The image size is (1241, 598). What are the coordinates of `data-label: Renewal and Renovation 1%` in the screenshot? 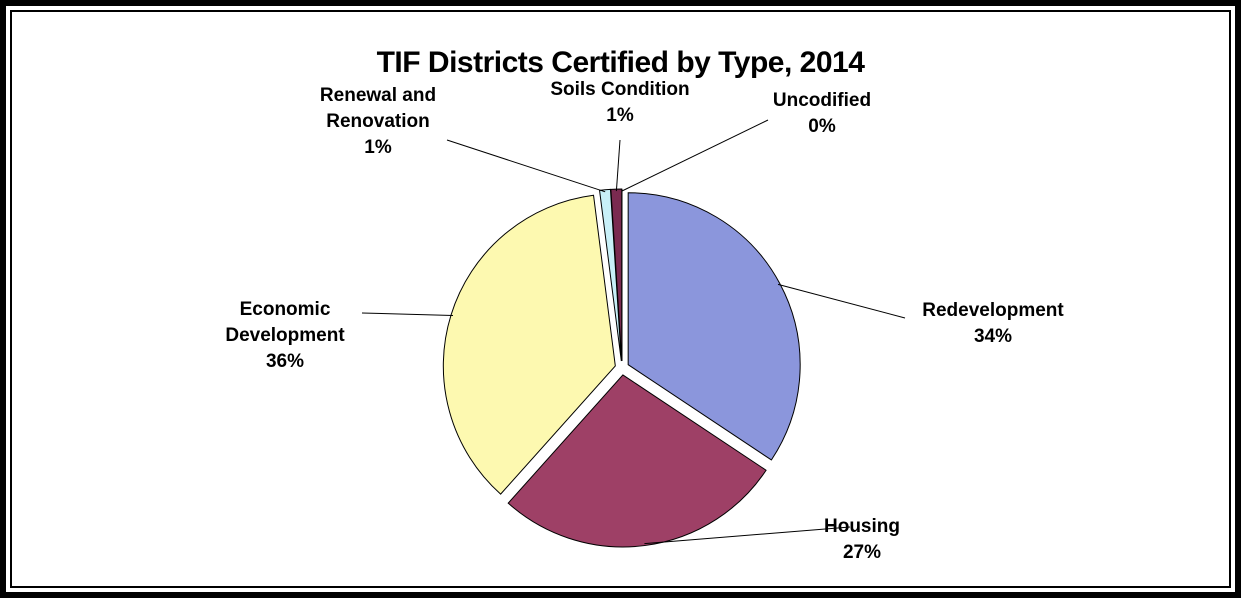 It's located at (378, 122).